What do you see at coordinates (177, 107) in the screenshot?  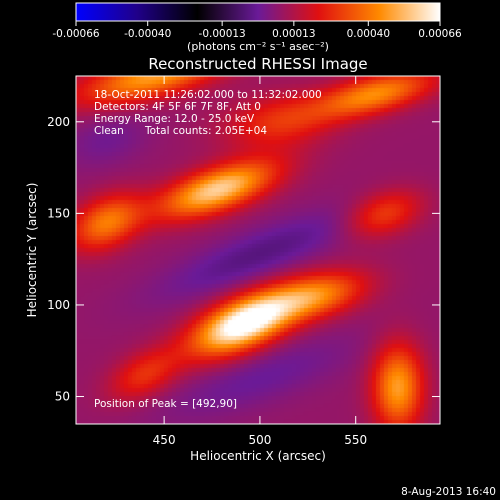 I see `annotation-detectors: Detectors: 4F 5F 6F 7F 8F, Att 0` at bounding box center [177, 107].